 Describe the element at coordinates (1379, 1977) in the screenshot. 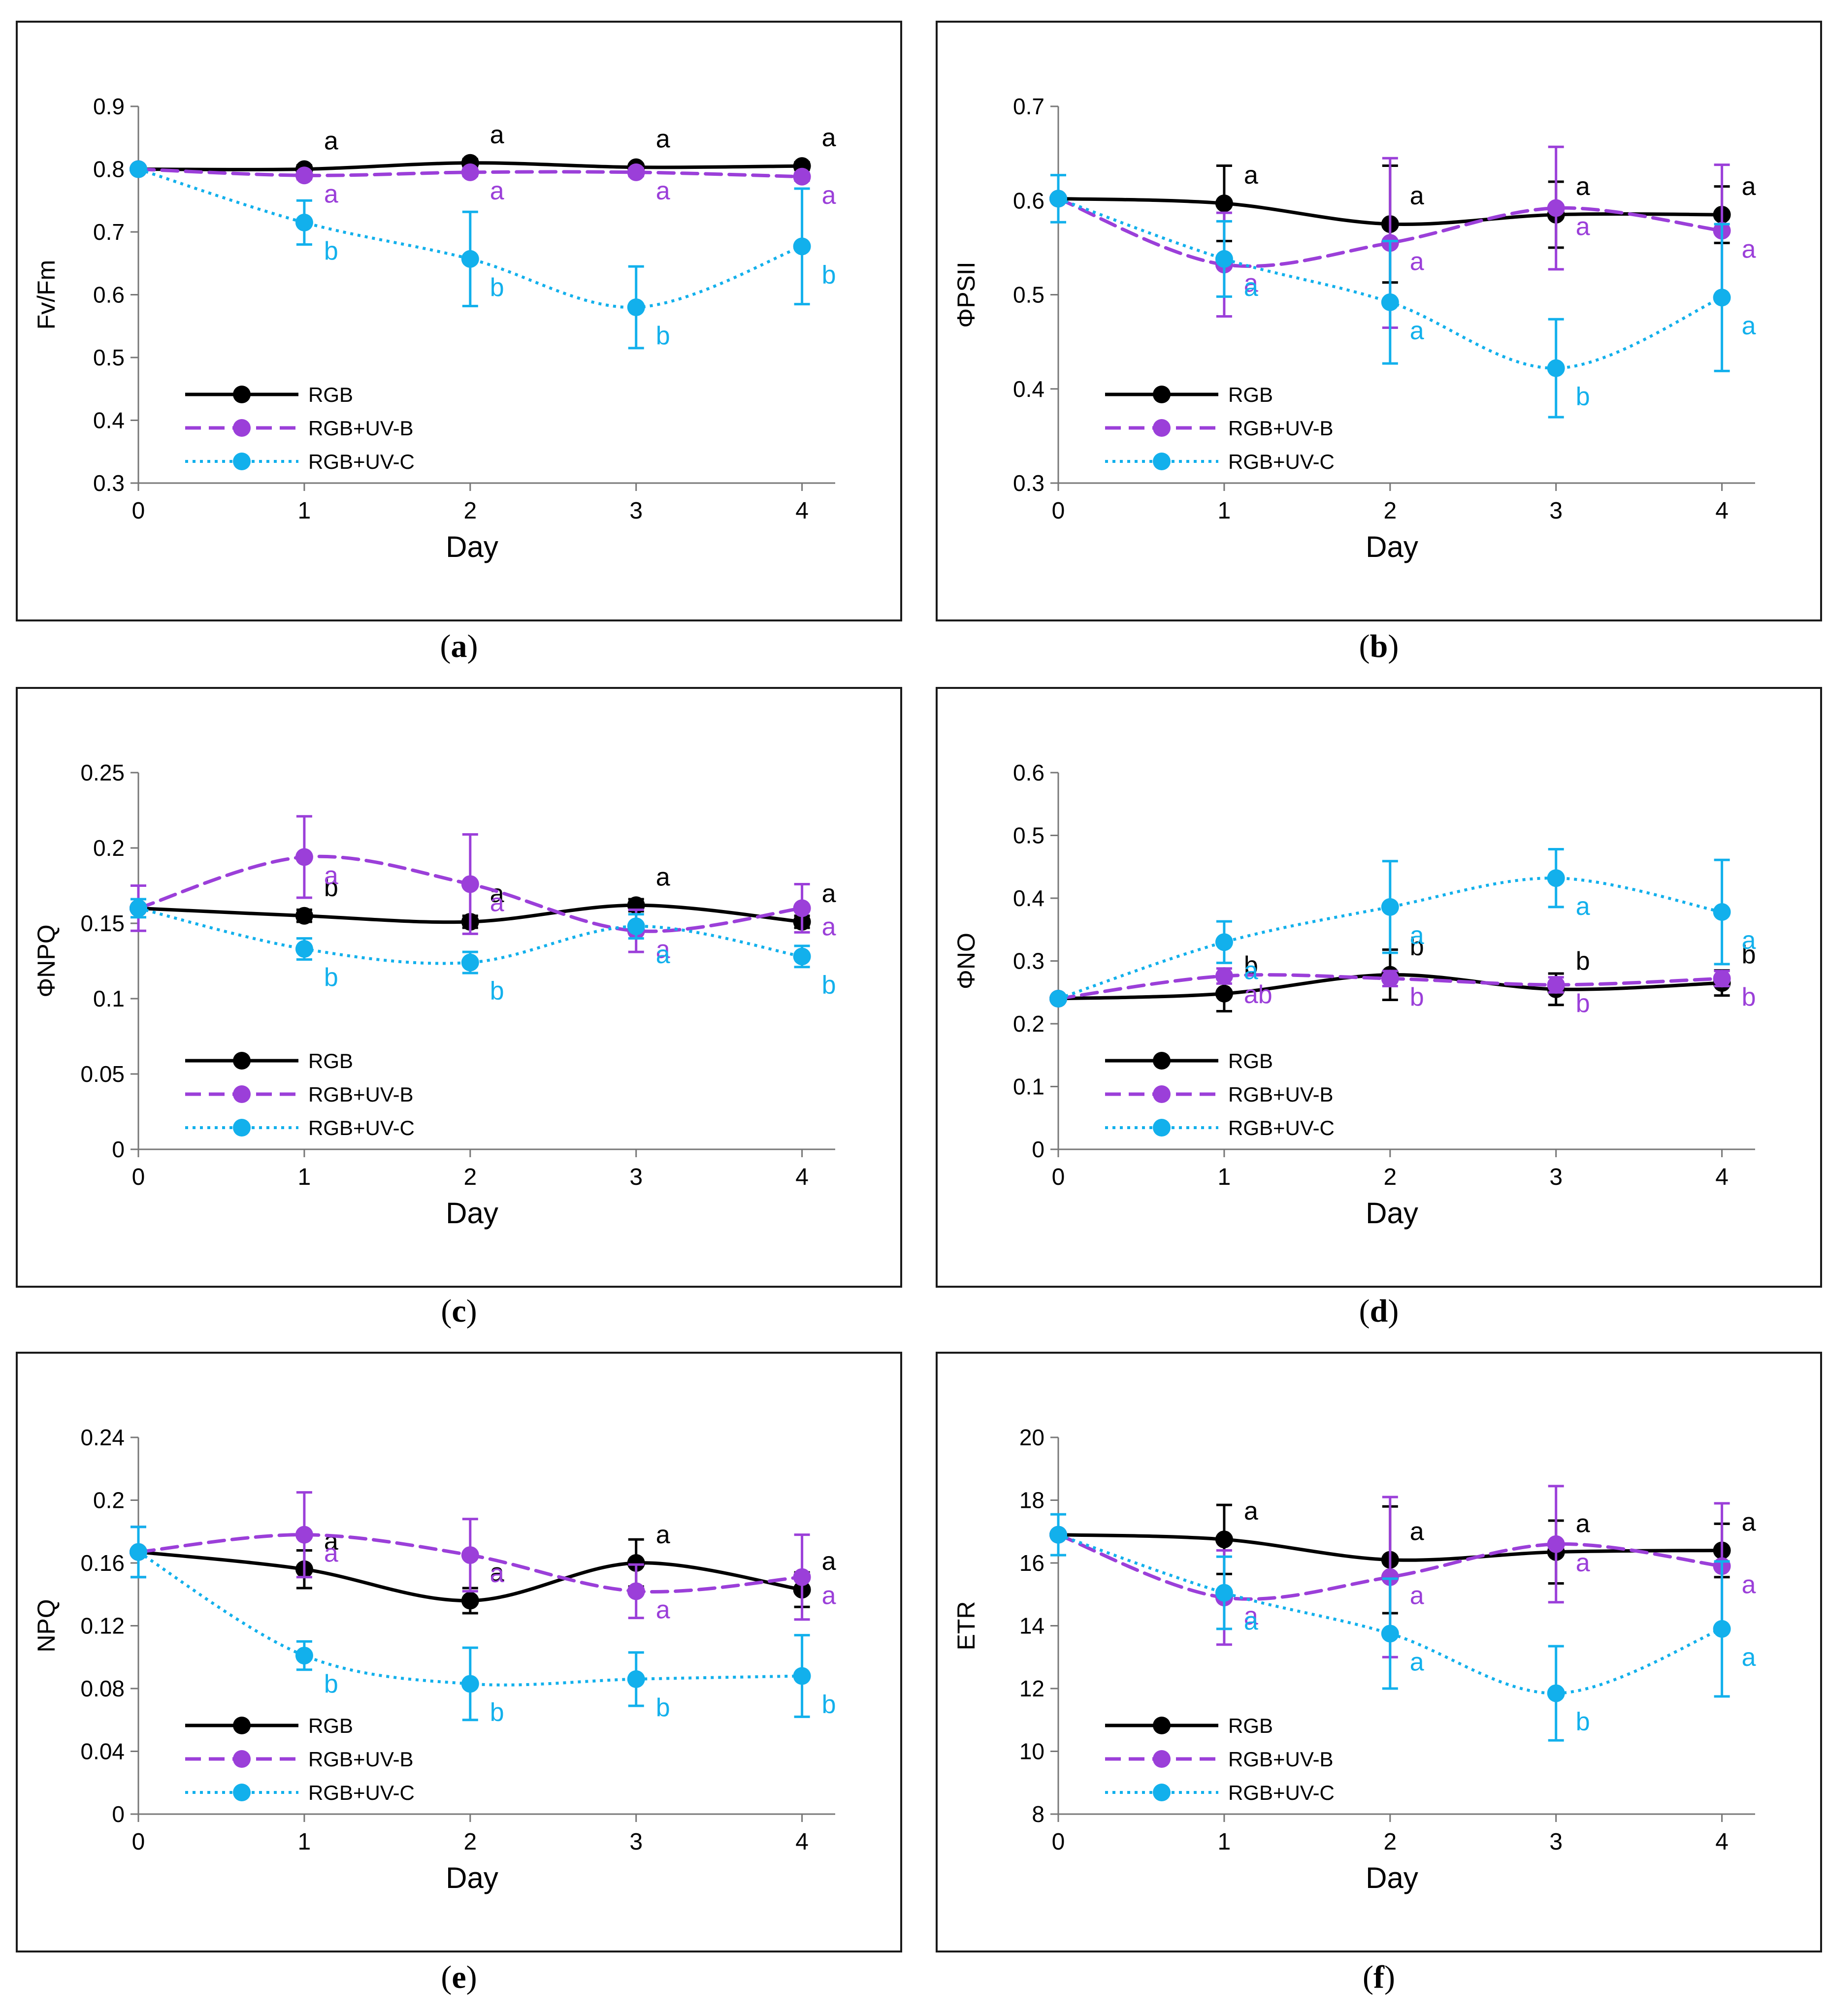

I see `caption-f: (f)` at that location.